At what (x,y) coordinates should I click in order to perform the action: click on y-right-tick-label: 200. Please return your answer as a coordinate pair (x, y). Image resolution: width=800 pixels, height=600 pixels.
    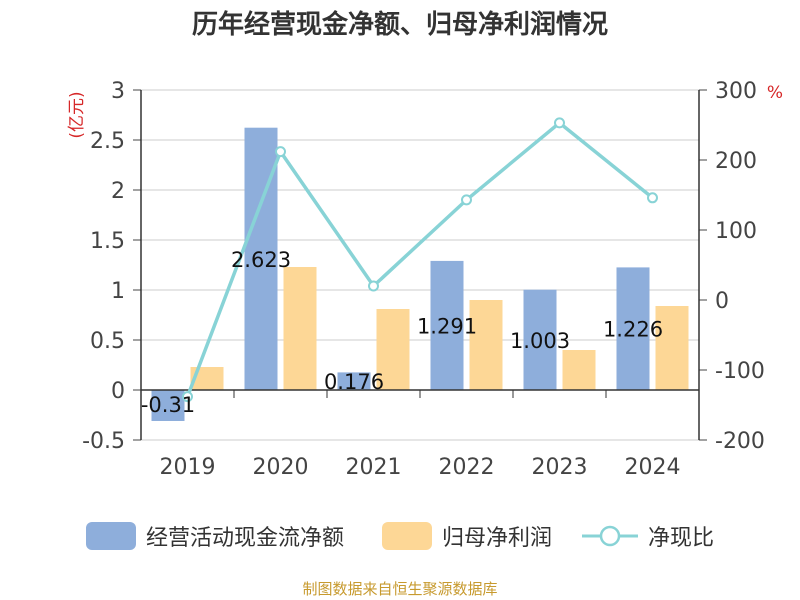
    Looking at the image, I should click on (736, 161).